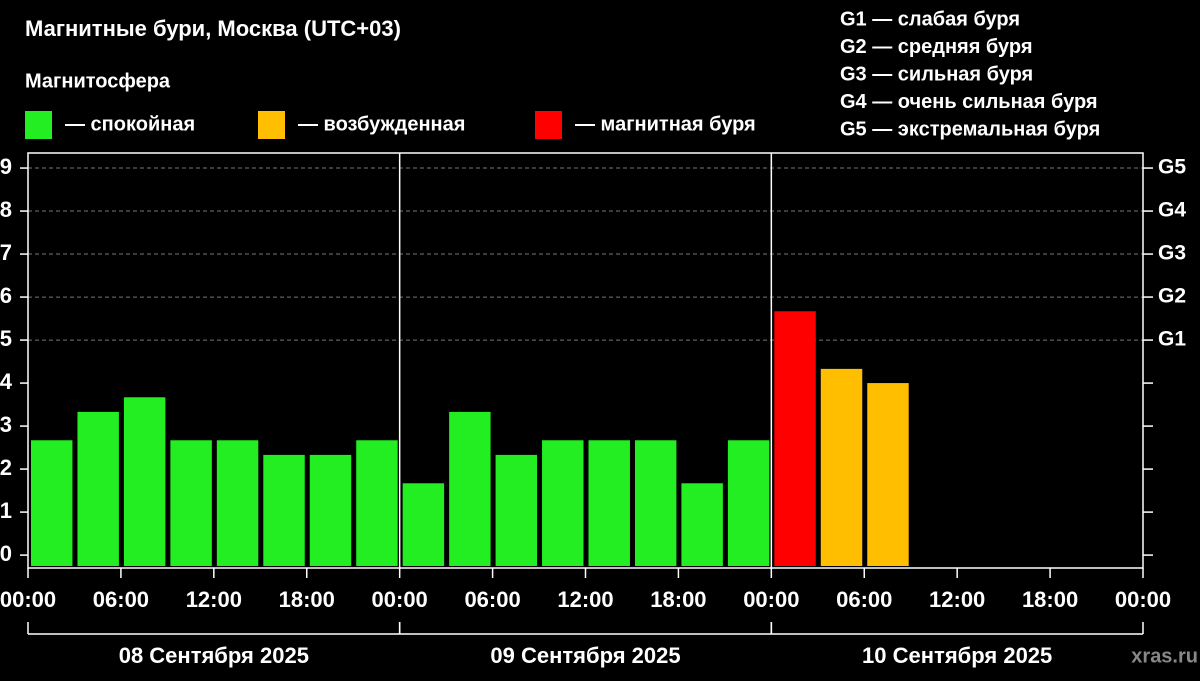 The image size is (1200, 681). Describe the element at coordinates (214, 655) in the screenshot. I see `day-label: 08 Сентября 2025` at that location.